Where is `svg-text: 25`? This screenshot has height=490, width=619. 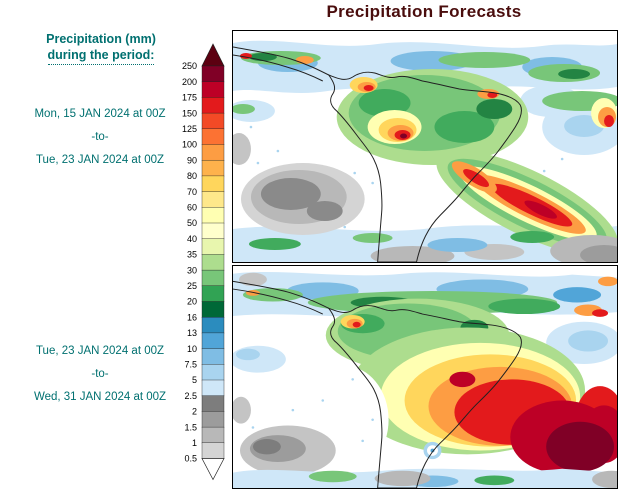 svg-text: 25 is located at coordinates (192, 286).